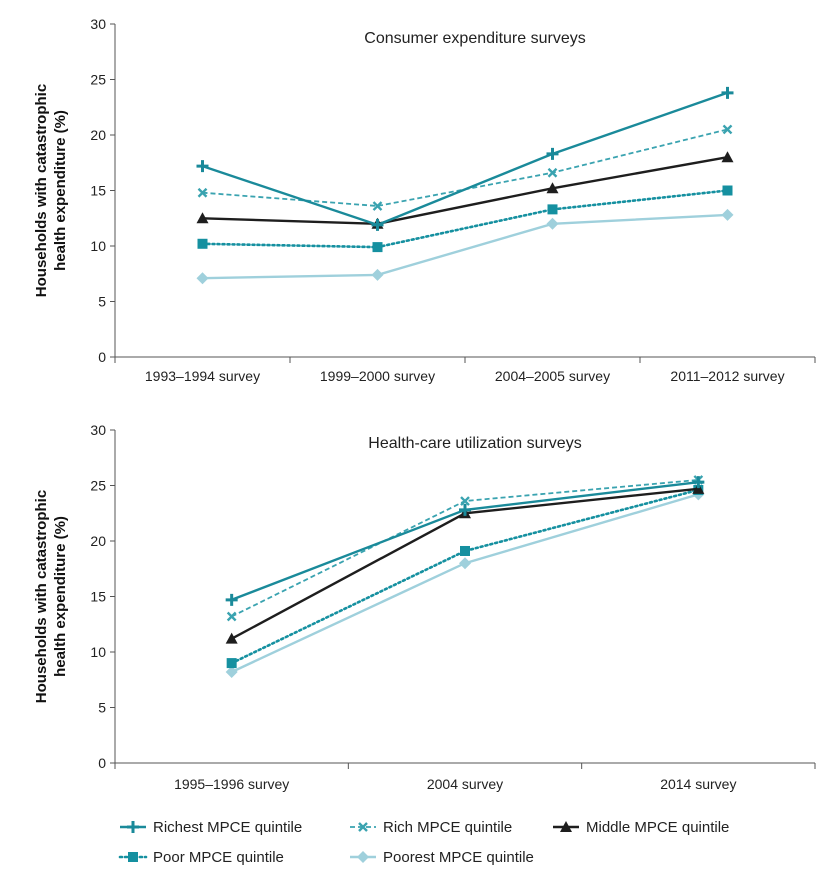 The height and width of the screenshot is (873, 833). Describe the element at coordinates (474, 443) in the screenshot. I see `chart-title: Health-care utilization surveys` at that location.